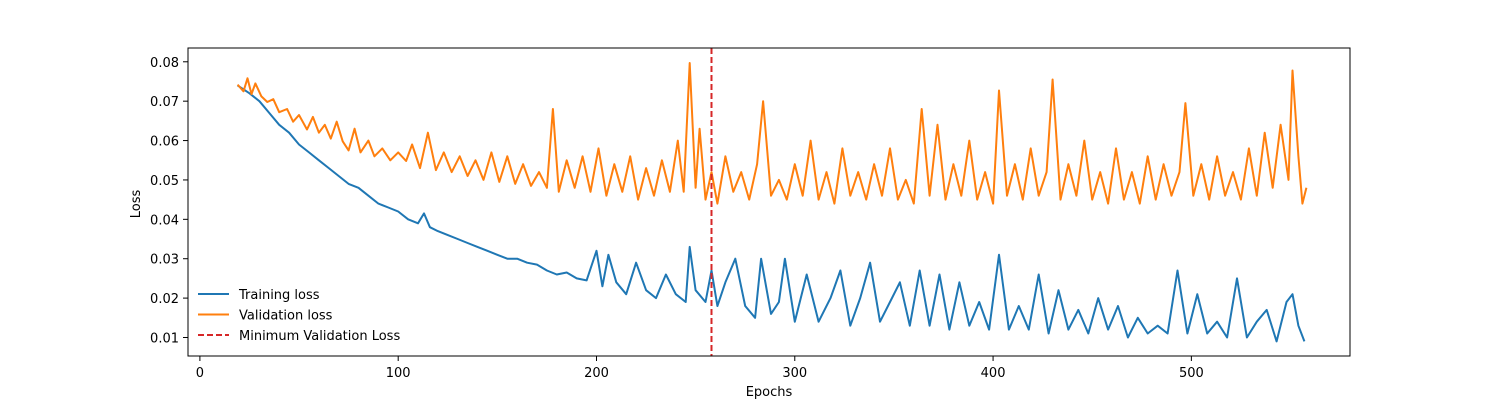 This screenshot has width=1500, height=400. What do you see at coordinates (794, 373) in the screenshot?
I see `x-tick-label: 300` at bounding box center [794, 373].